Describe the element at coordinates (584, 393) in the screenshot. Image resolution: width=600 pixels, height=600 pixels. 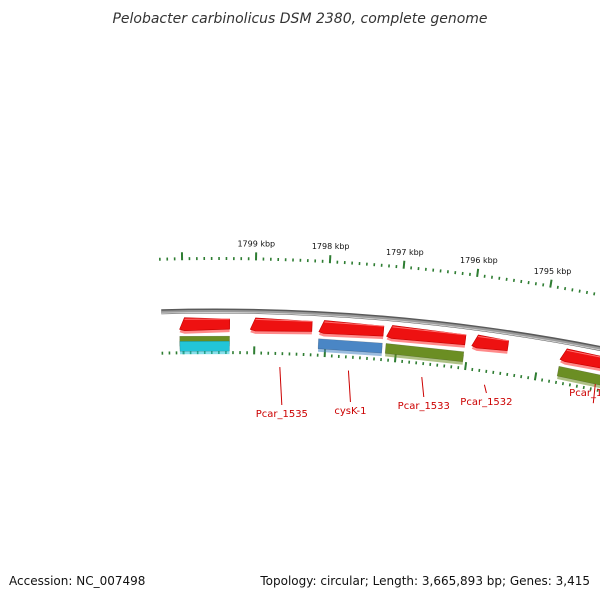
I see `gene-label-pcar_1530: Pcar_1530` at that location.